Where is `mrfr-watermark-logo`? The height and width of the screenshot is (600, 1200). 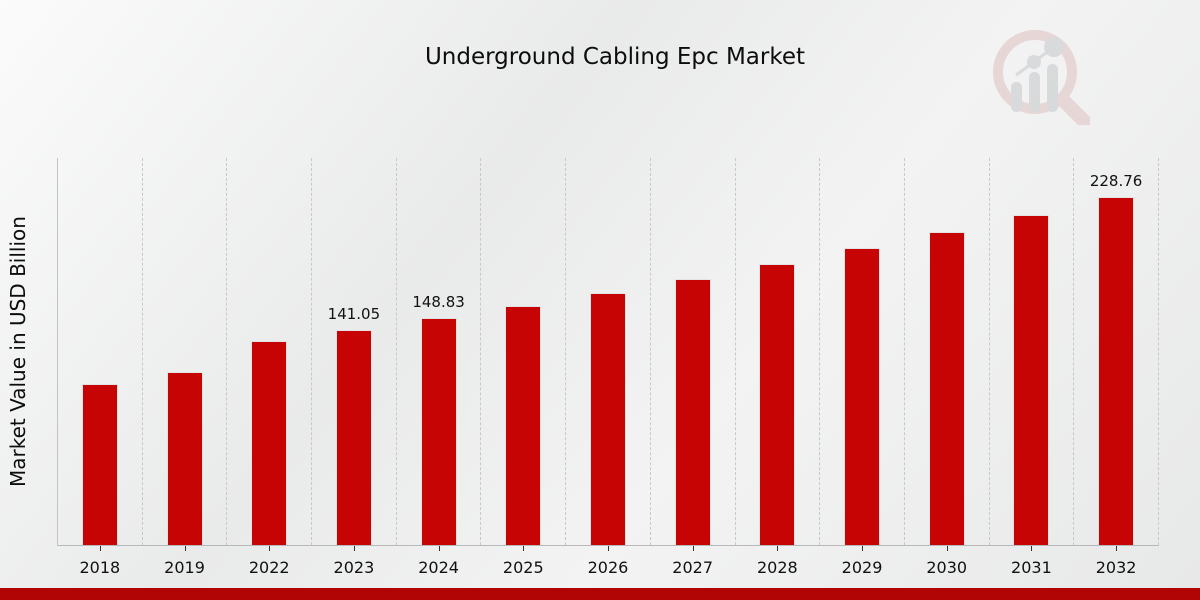
mrfr-watermark-logo is located at coordinates (1038, 74).